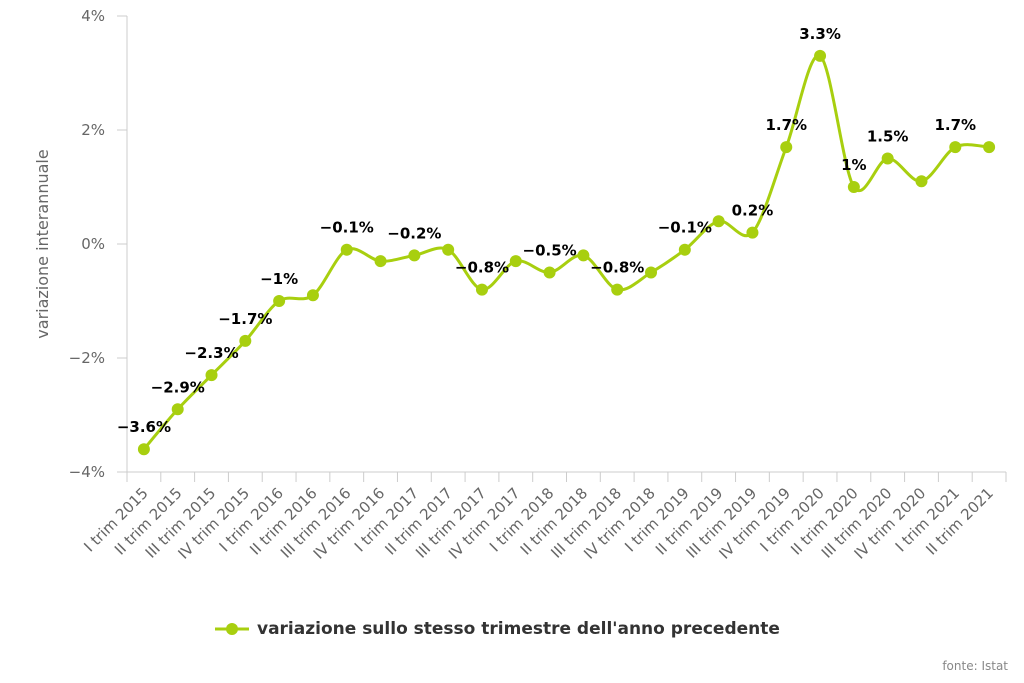 The image size is (1024, 683). I want to click on data-label: −0.5%, so click(550, 251).